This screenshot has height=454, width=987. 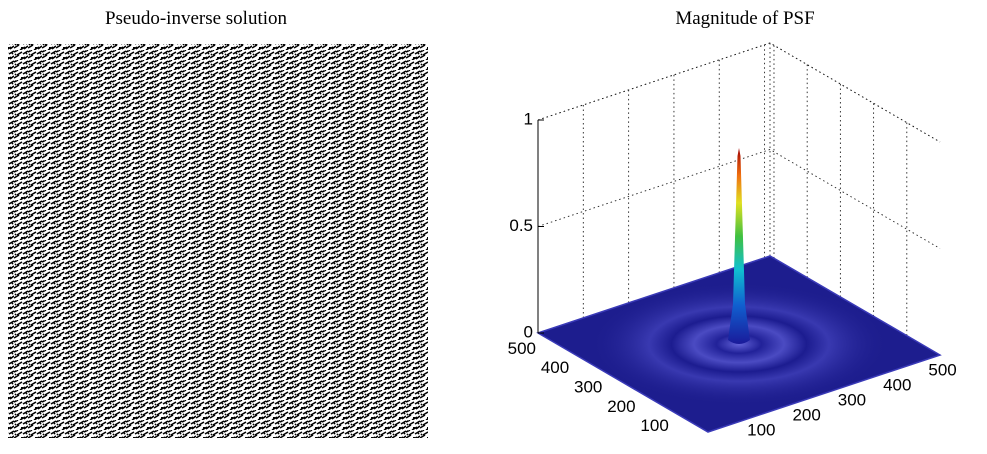 I want to click on y-tick-label: 400, so click(x=555, y=367).